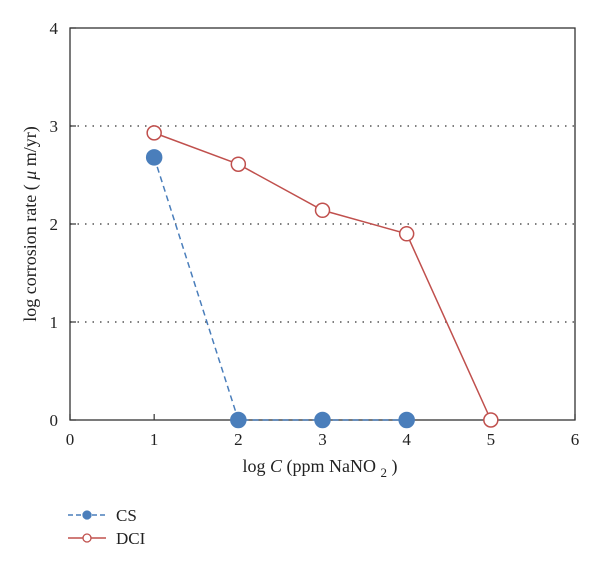  Describe the element at coordinates (107, 527) in the screenshot. I see `legend: CS DCI` at that location.